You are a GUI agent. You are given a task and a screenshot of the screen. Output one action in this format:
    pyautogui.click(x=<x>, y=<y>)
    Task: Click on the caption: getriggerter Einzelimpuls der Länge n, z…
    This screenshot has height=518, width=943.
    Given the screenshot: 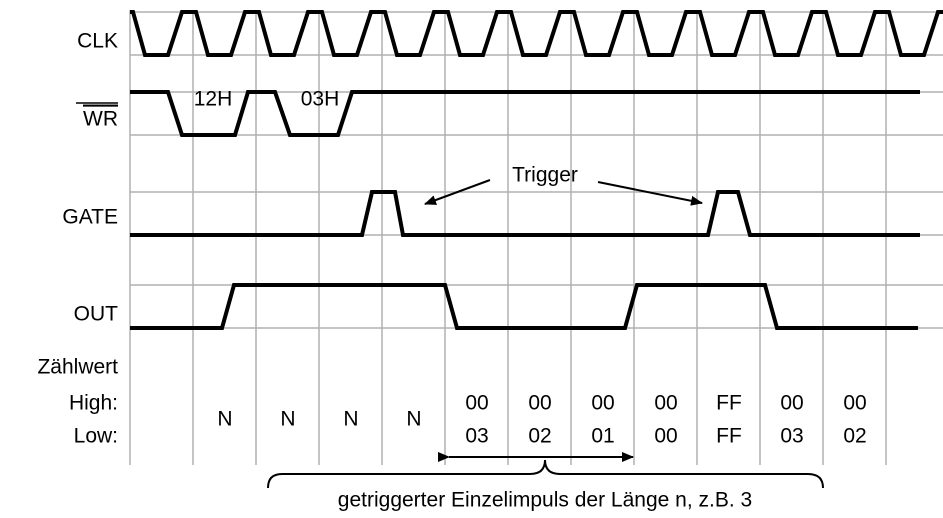 What is the action you would take?
    pyautogui.click(x=545, y=500)
    